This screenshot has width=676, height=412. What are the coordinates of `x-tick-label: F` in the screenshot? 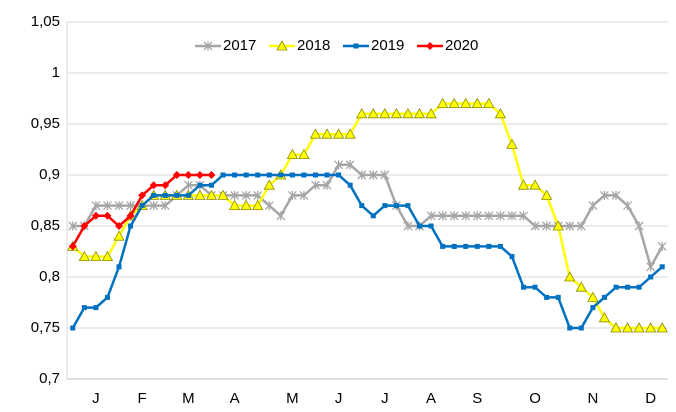 It's located at (142, 398).